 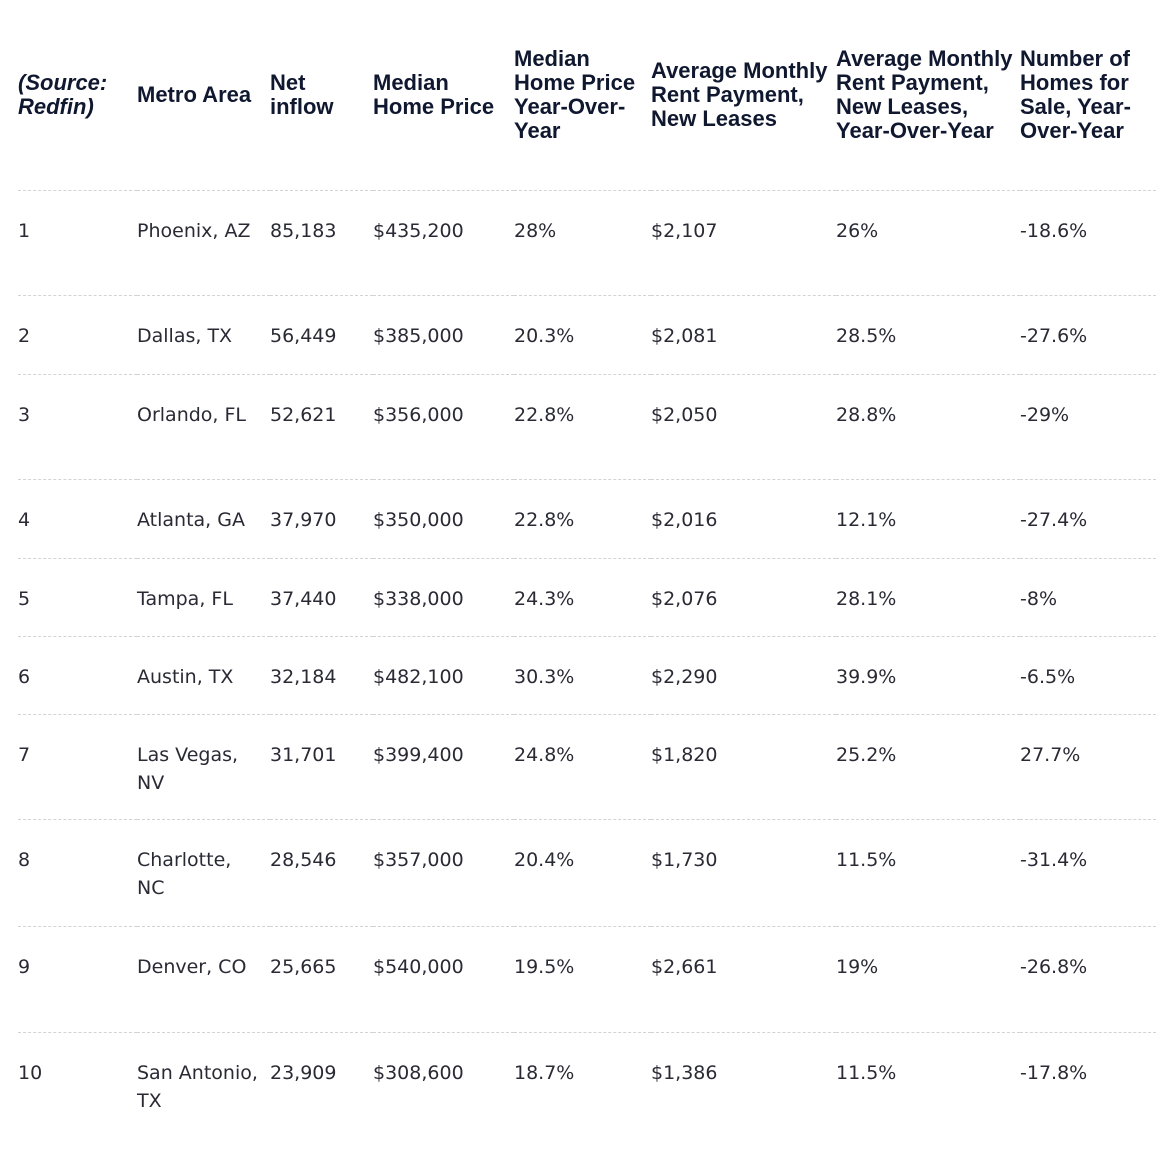 What do you see at coordinates (203, 675) in the screenshot?
I see `metro-cell: Austin, TX` at bounding box center [203, 675].